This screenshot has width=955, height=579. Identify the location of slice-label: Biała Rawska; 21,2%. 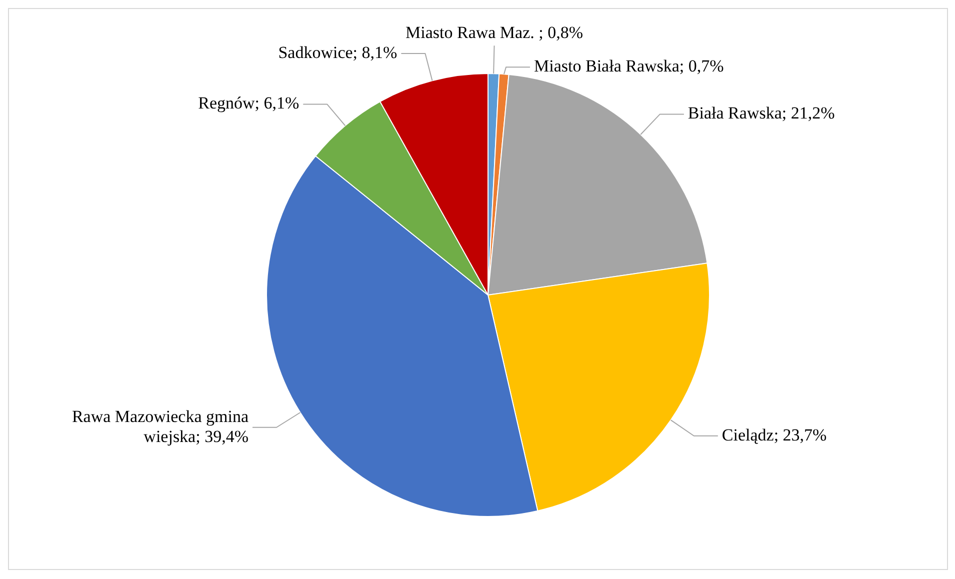
(761, 113).